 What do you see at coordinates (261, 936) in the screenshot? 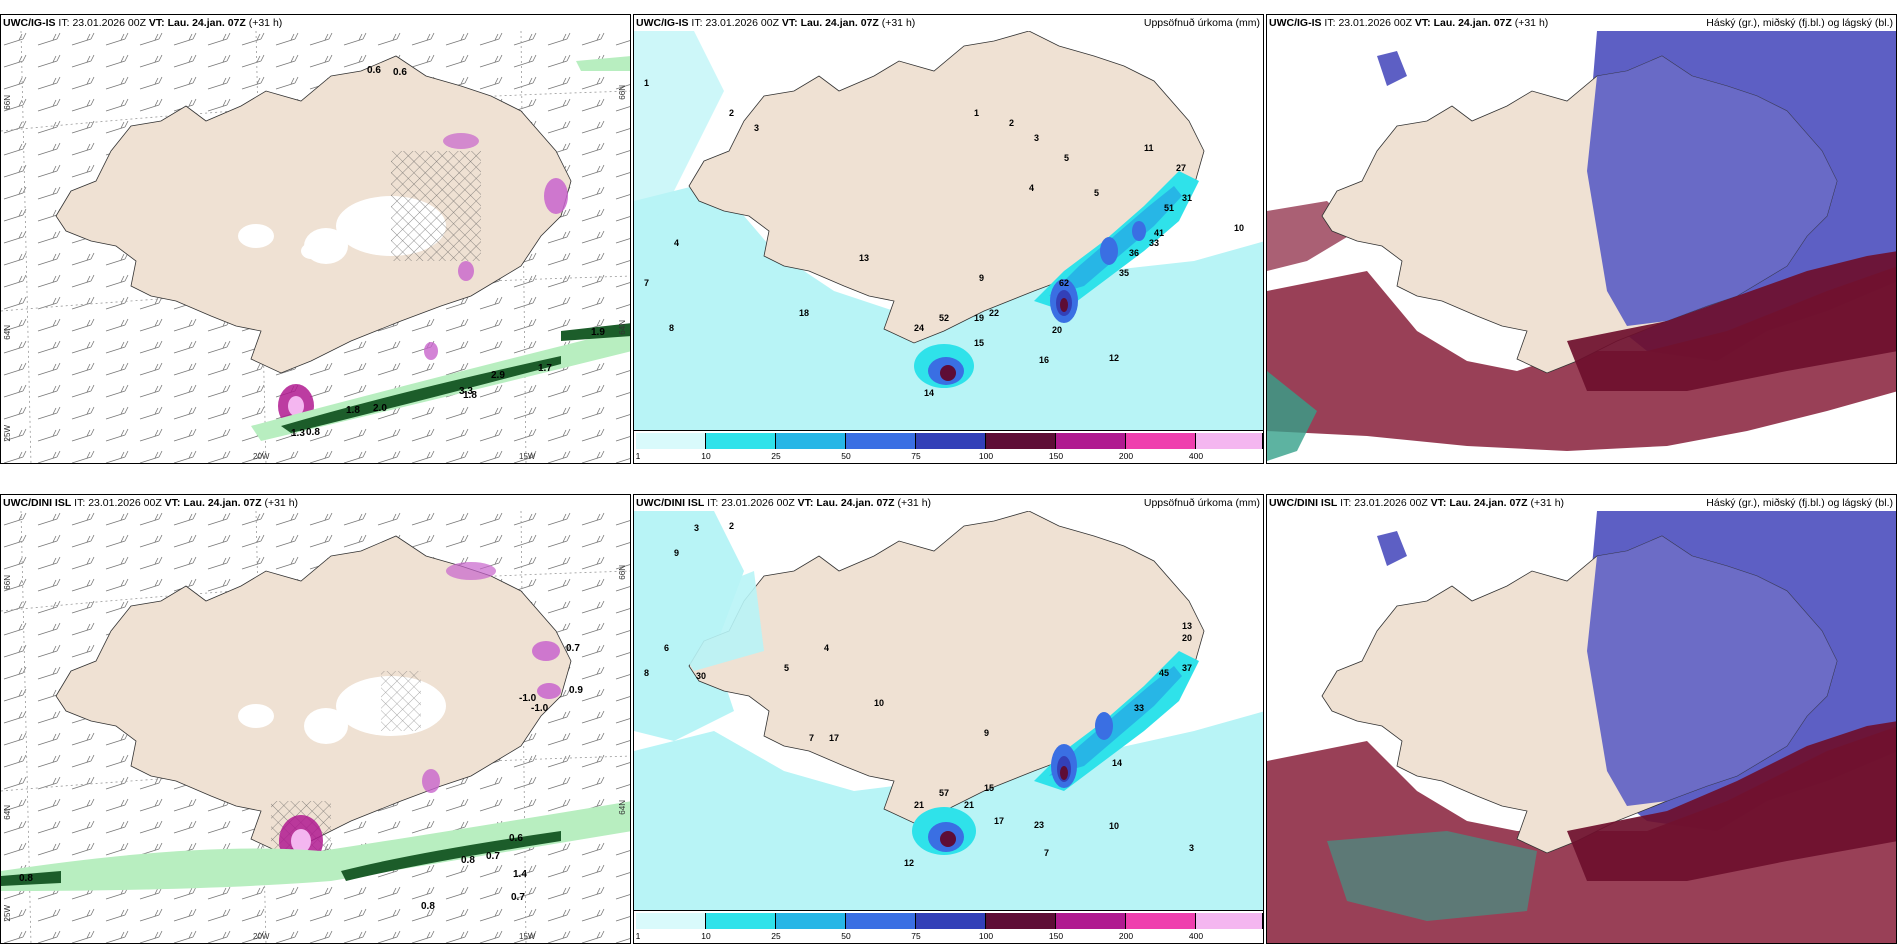
I see `lon-label: 20W` at bounding box center [261, 936].